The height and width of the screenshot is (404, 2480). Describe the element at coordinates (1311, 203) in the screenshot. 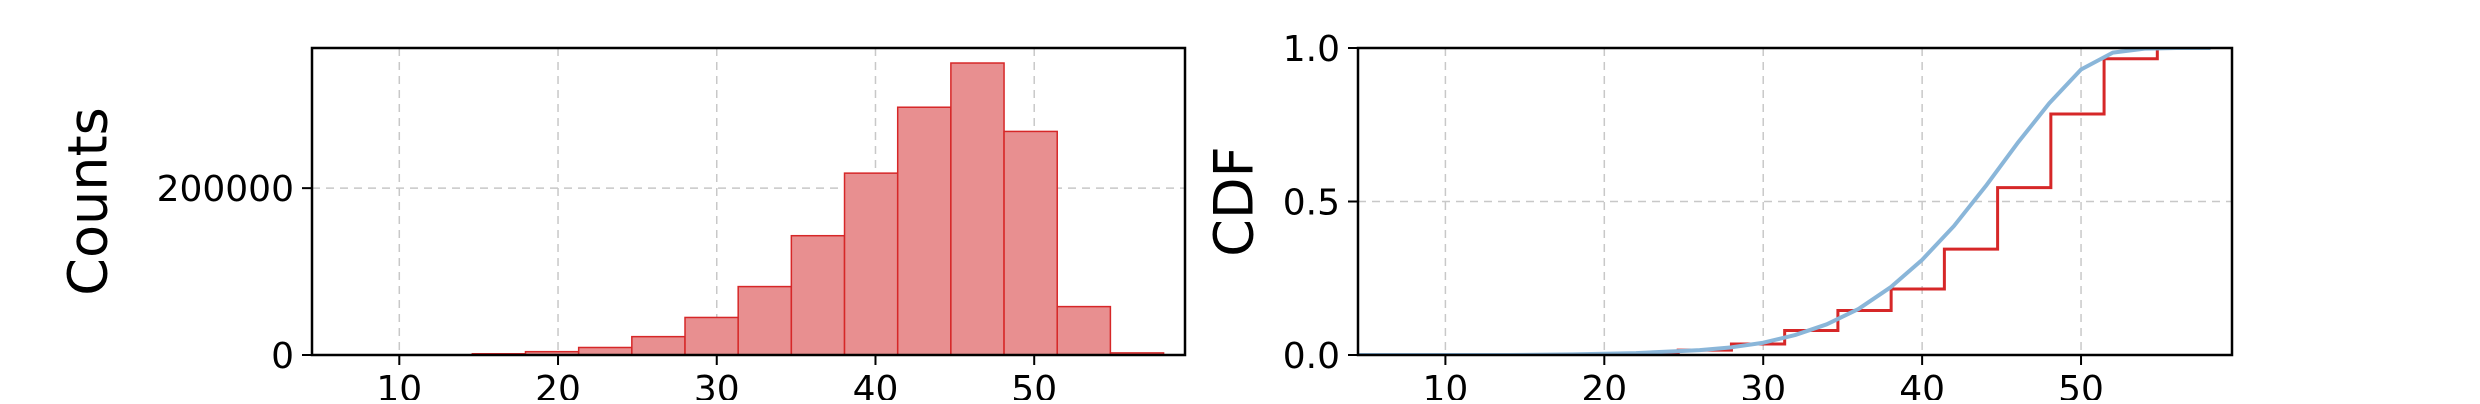

I see `y-tick-label: 0.5` at that location.